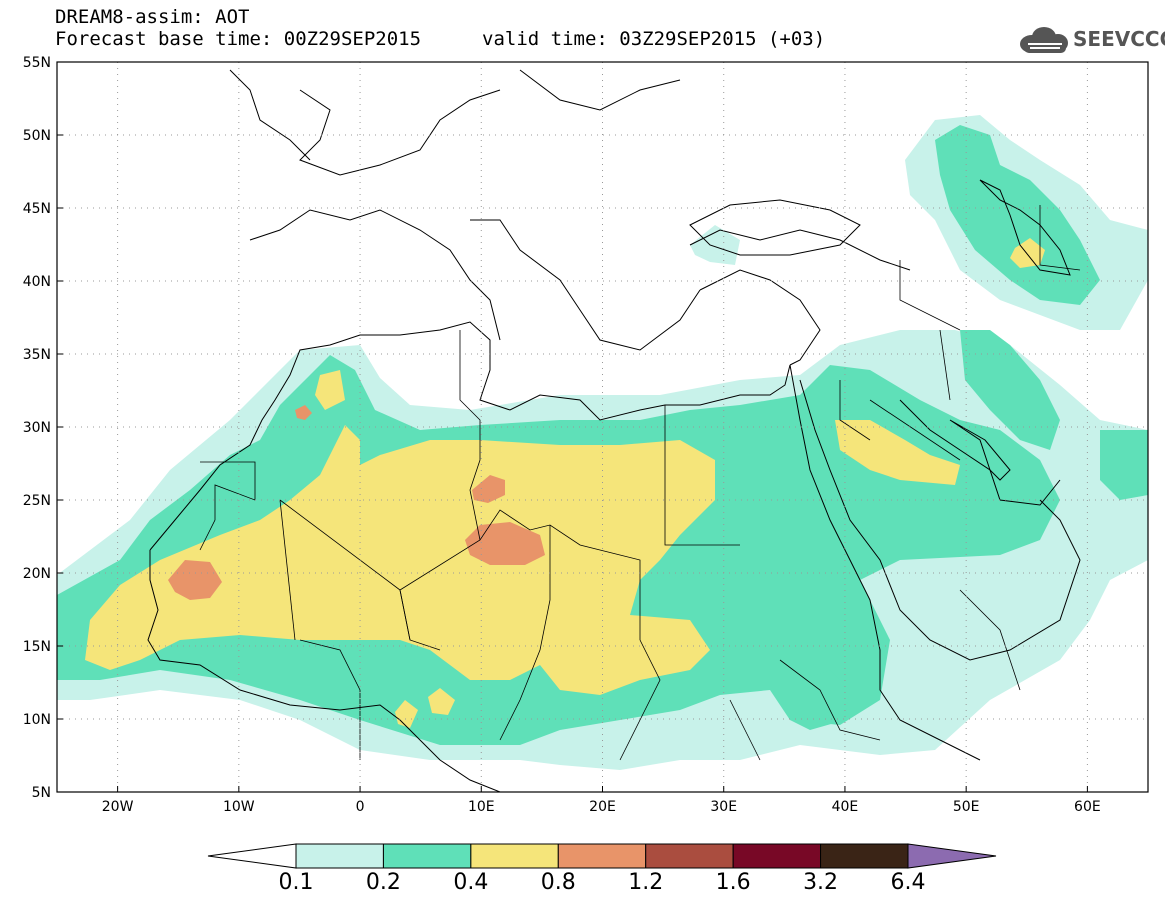 The width and height of the screenshot is (1165, 905). Describe the element at coordinates (37, 428) in the screenshot. I see `lat-tick-label: 30N` at that location.